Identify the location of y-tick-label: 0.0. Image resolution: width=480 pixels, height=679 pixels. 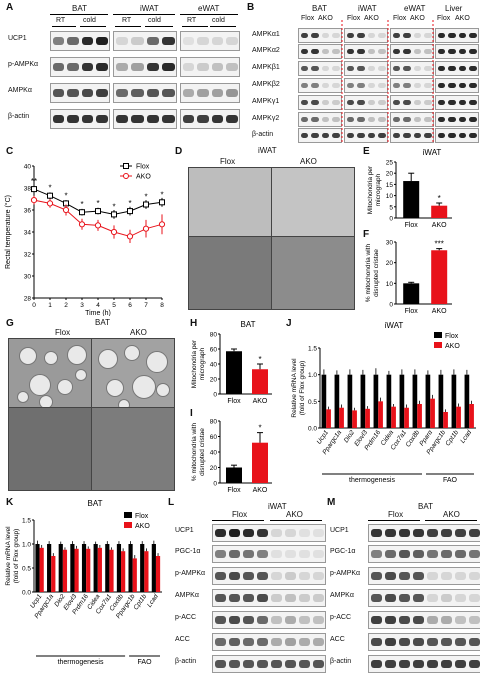
(26, 593).